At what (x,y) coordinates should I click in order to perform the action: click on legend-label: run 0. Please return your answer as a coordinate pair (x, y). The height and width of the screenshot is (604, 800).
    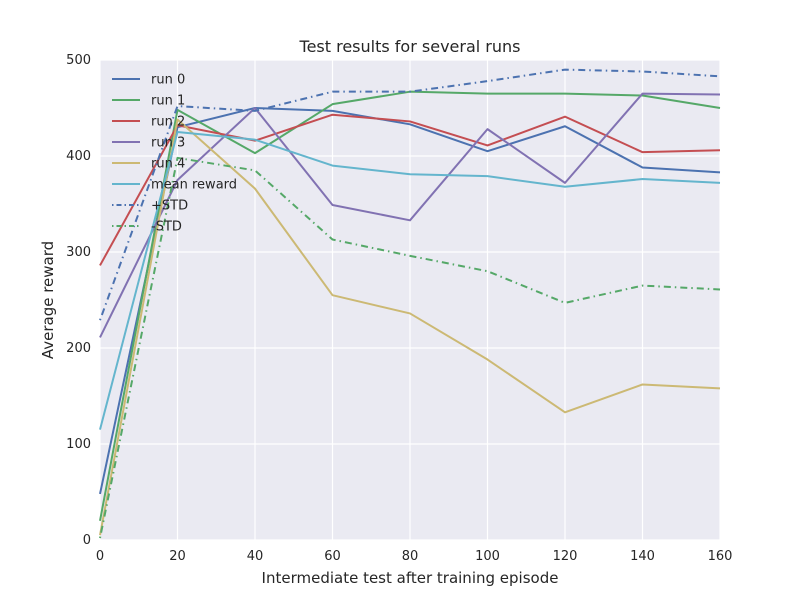
    Looking at the image, I should click on (168, 80).